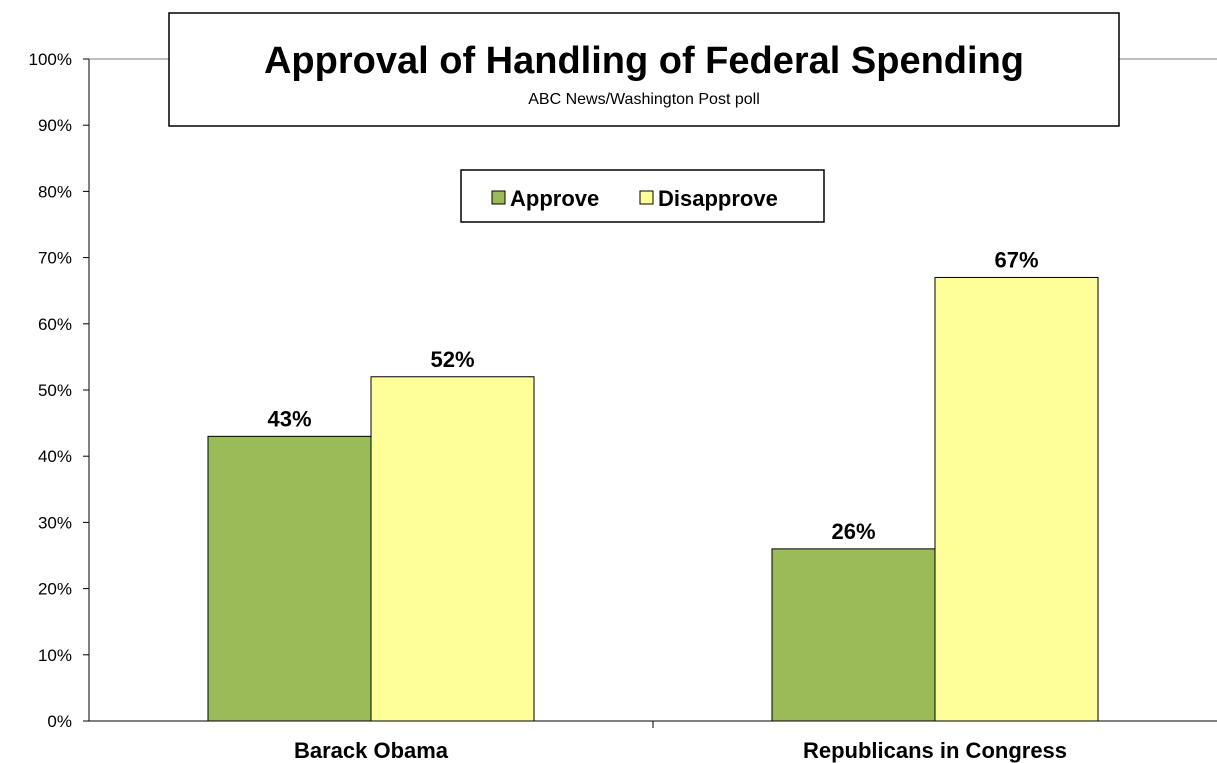 The image size is (1217, 763). Describe the element at coordinates (50, 59) in the screenshot. I see `y-tick-label: 100%` at that location.